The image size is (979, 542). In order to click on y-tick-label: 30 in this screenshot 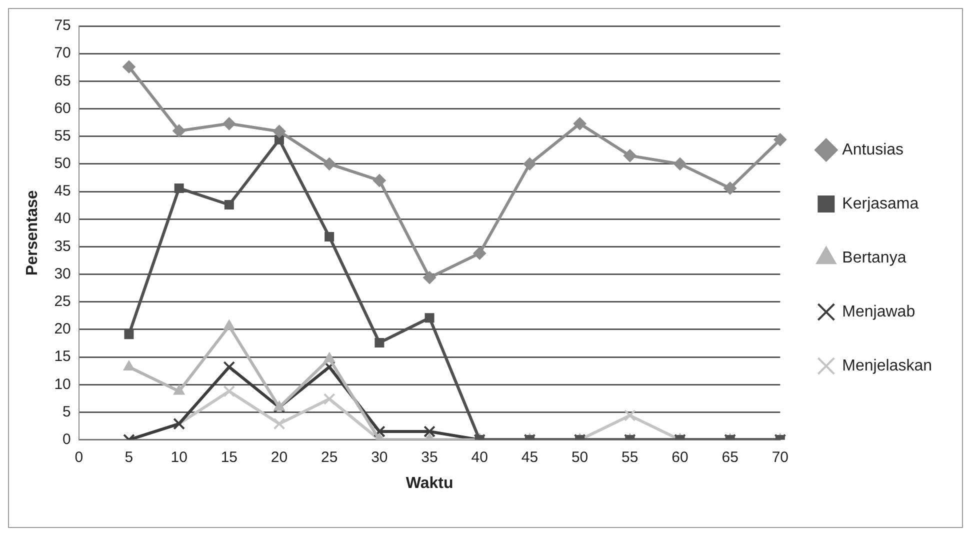, I will do `click(62, 273)`.